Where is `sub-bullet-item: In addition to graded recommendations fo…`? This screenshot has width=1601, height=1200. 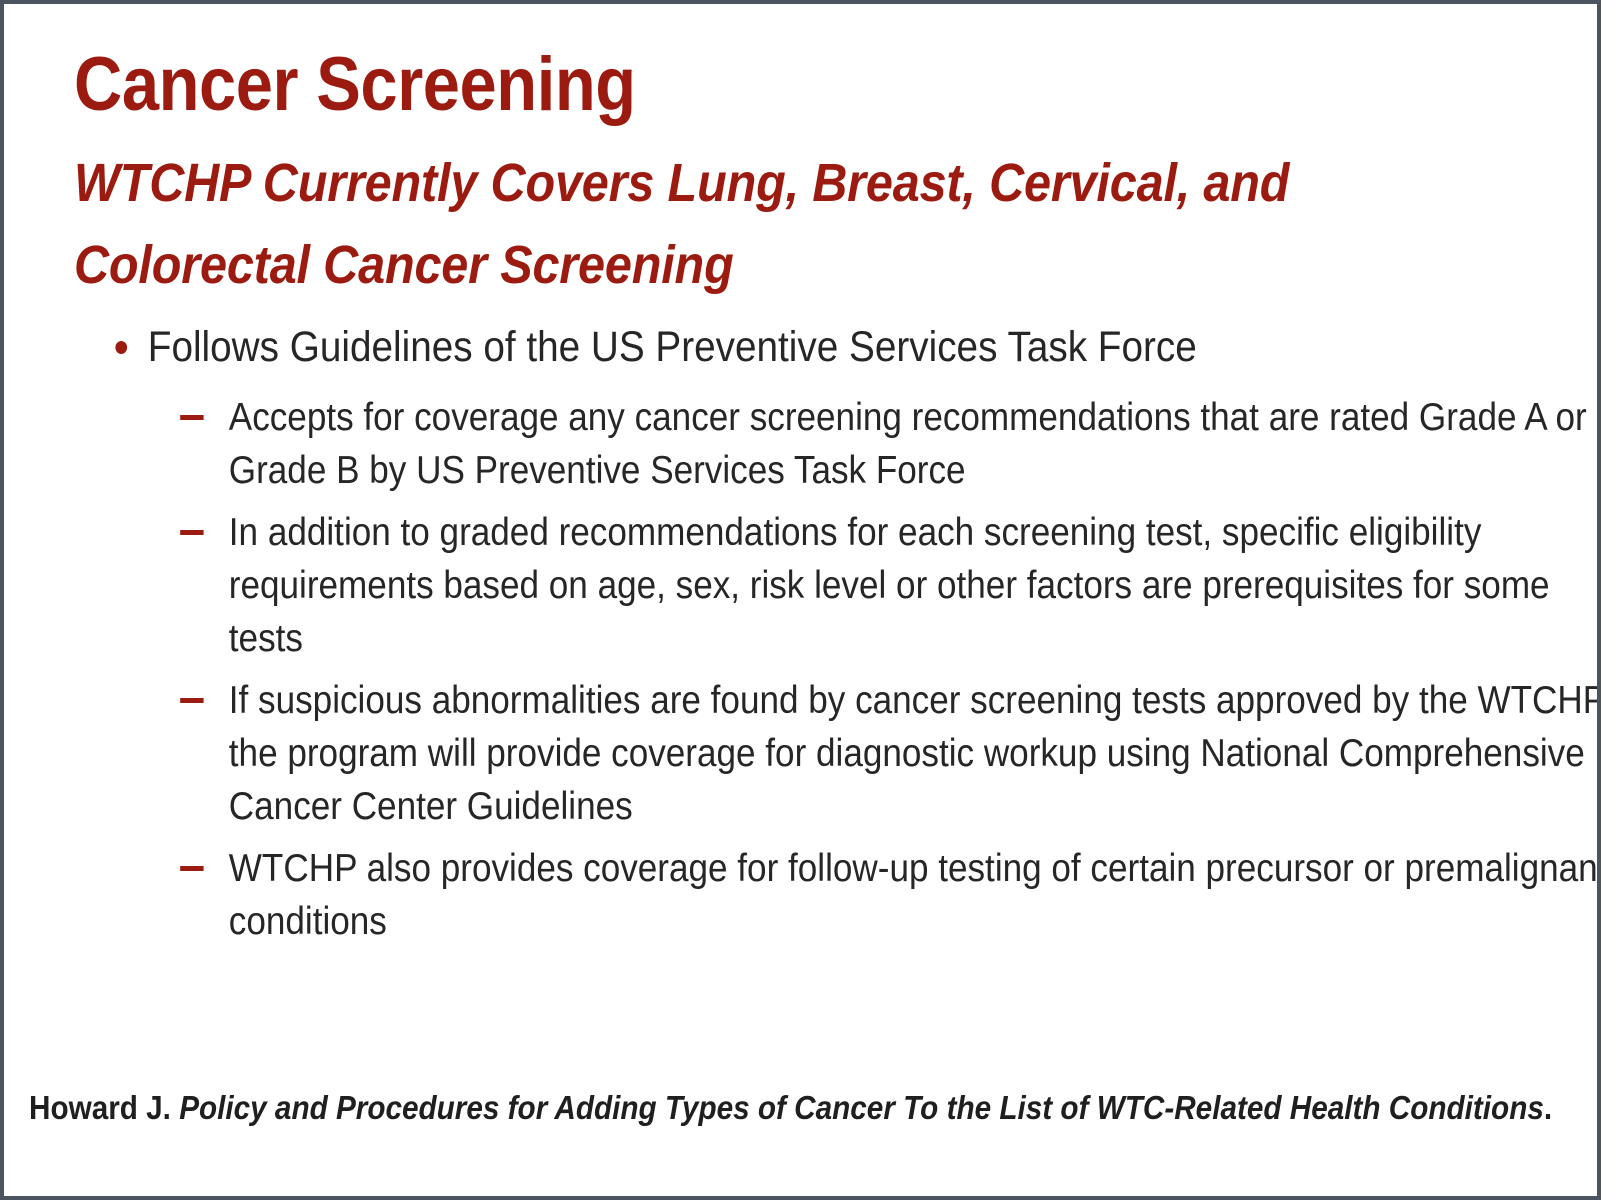 sub-bullet-item: In addition to graded recommendations fo… is located at coordinates (835, 585).